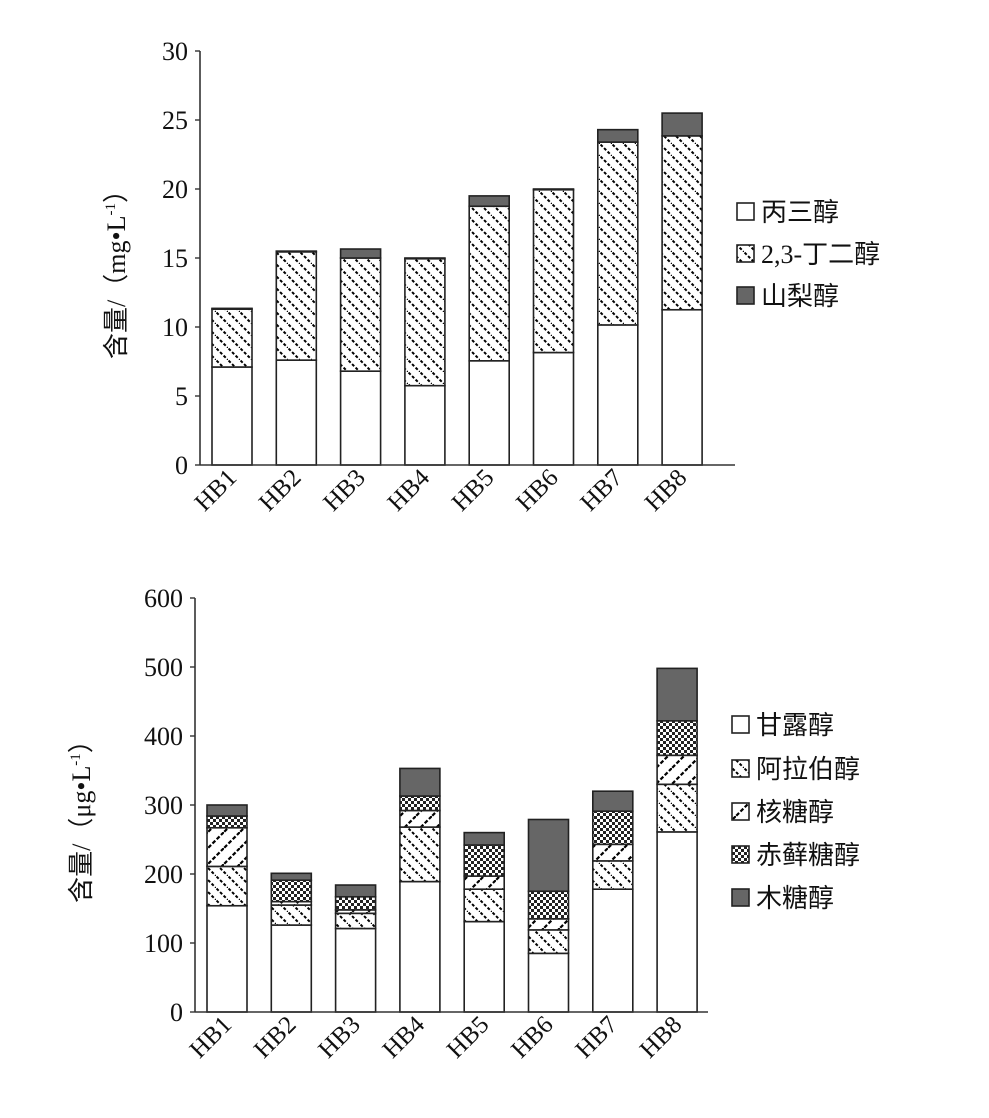  What do you see at coordinates (360, 253) in the screenshot?
I see `bar-segment-hb3-s2` at bounding box center [360, 253].